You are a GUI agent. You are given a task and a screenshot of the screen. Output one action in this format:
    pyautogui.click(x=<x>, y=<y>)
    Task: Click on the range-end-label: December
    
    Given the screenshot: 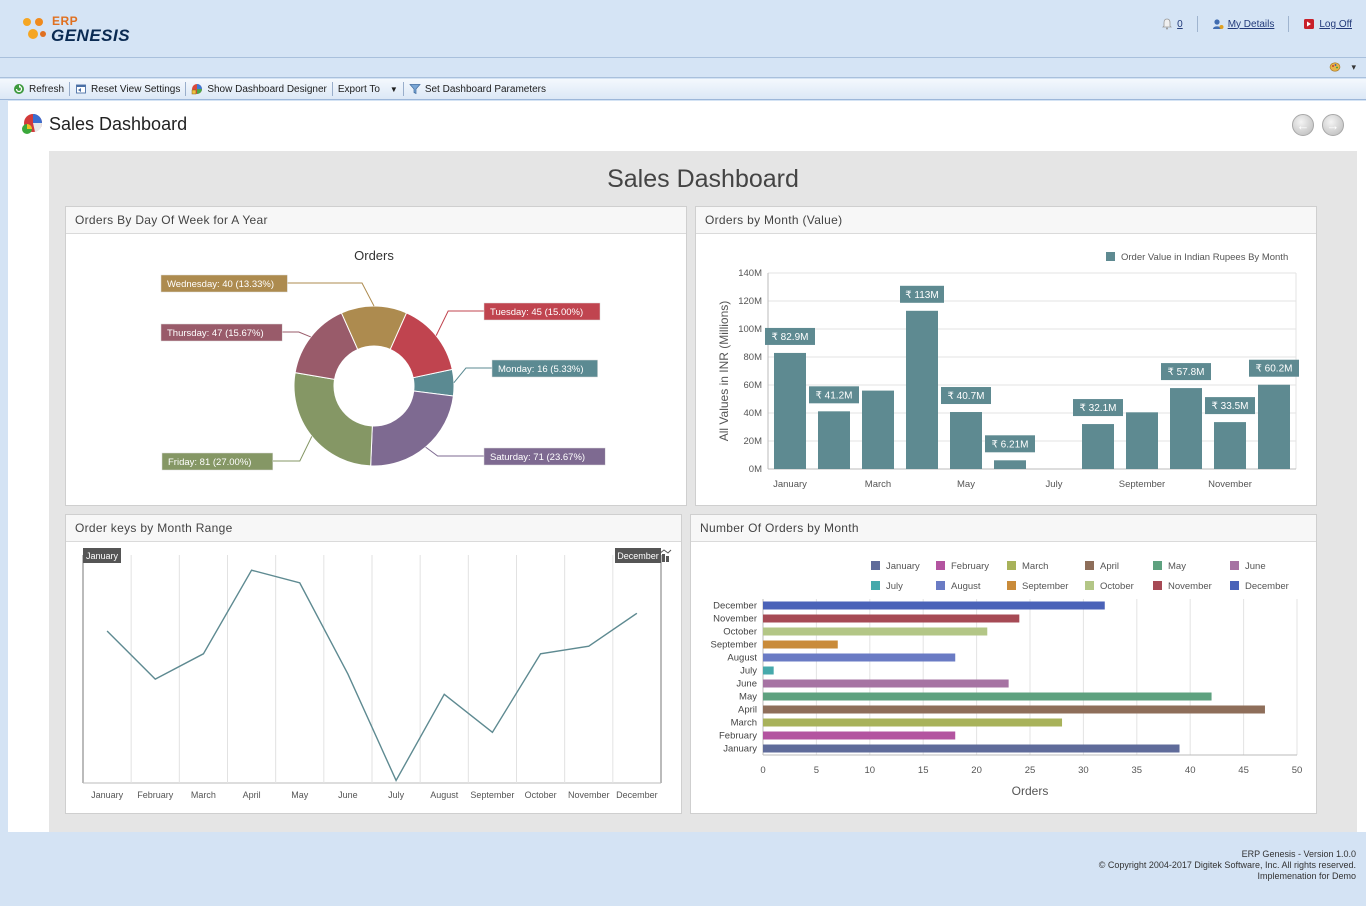 What is the action you would take?
    pyautogui.click(x=638, y=556)
    